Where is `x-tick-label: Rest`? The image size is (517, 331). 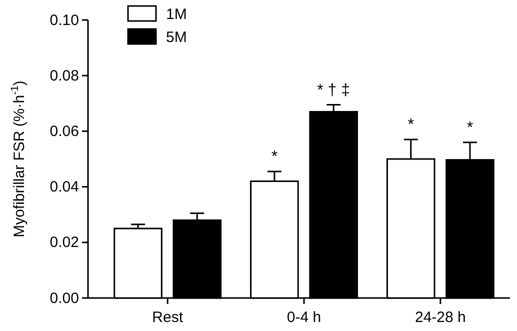
x-tick-label: Rest is located at coordinates (168, 317).